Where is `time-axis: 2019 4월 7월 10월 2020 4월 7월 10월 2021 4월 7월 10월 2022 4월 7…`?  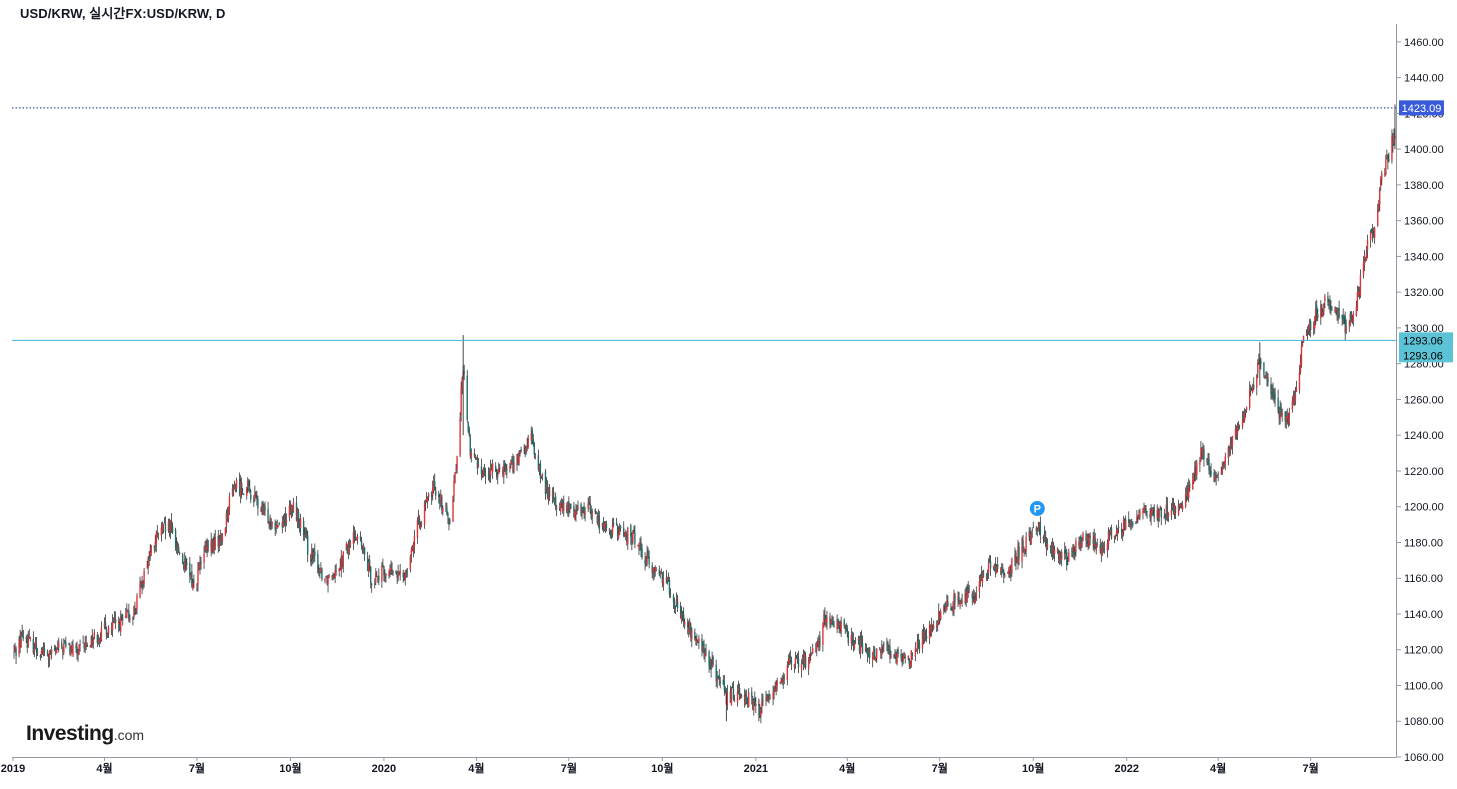
time-axis: 2019 4월 7월 10월 2020 4월 7월 10월 2021 4월 7월 10월 2022 4월 7… is located at coordinates (698, 766).